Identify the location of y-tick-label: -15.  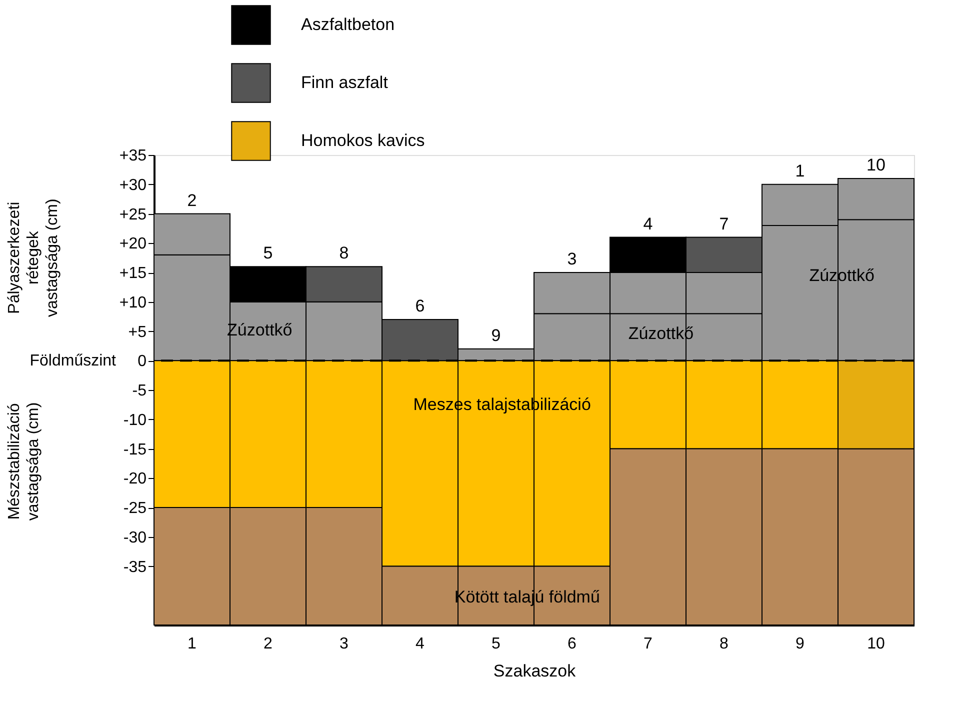
(135, 449).